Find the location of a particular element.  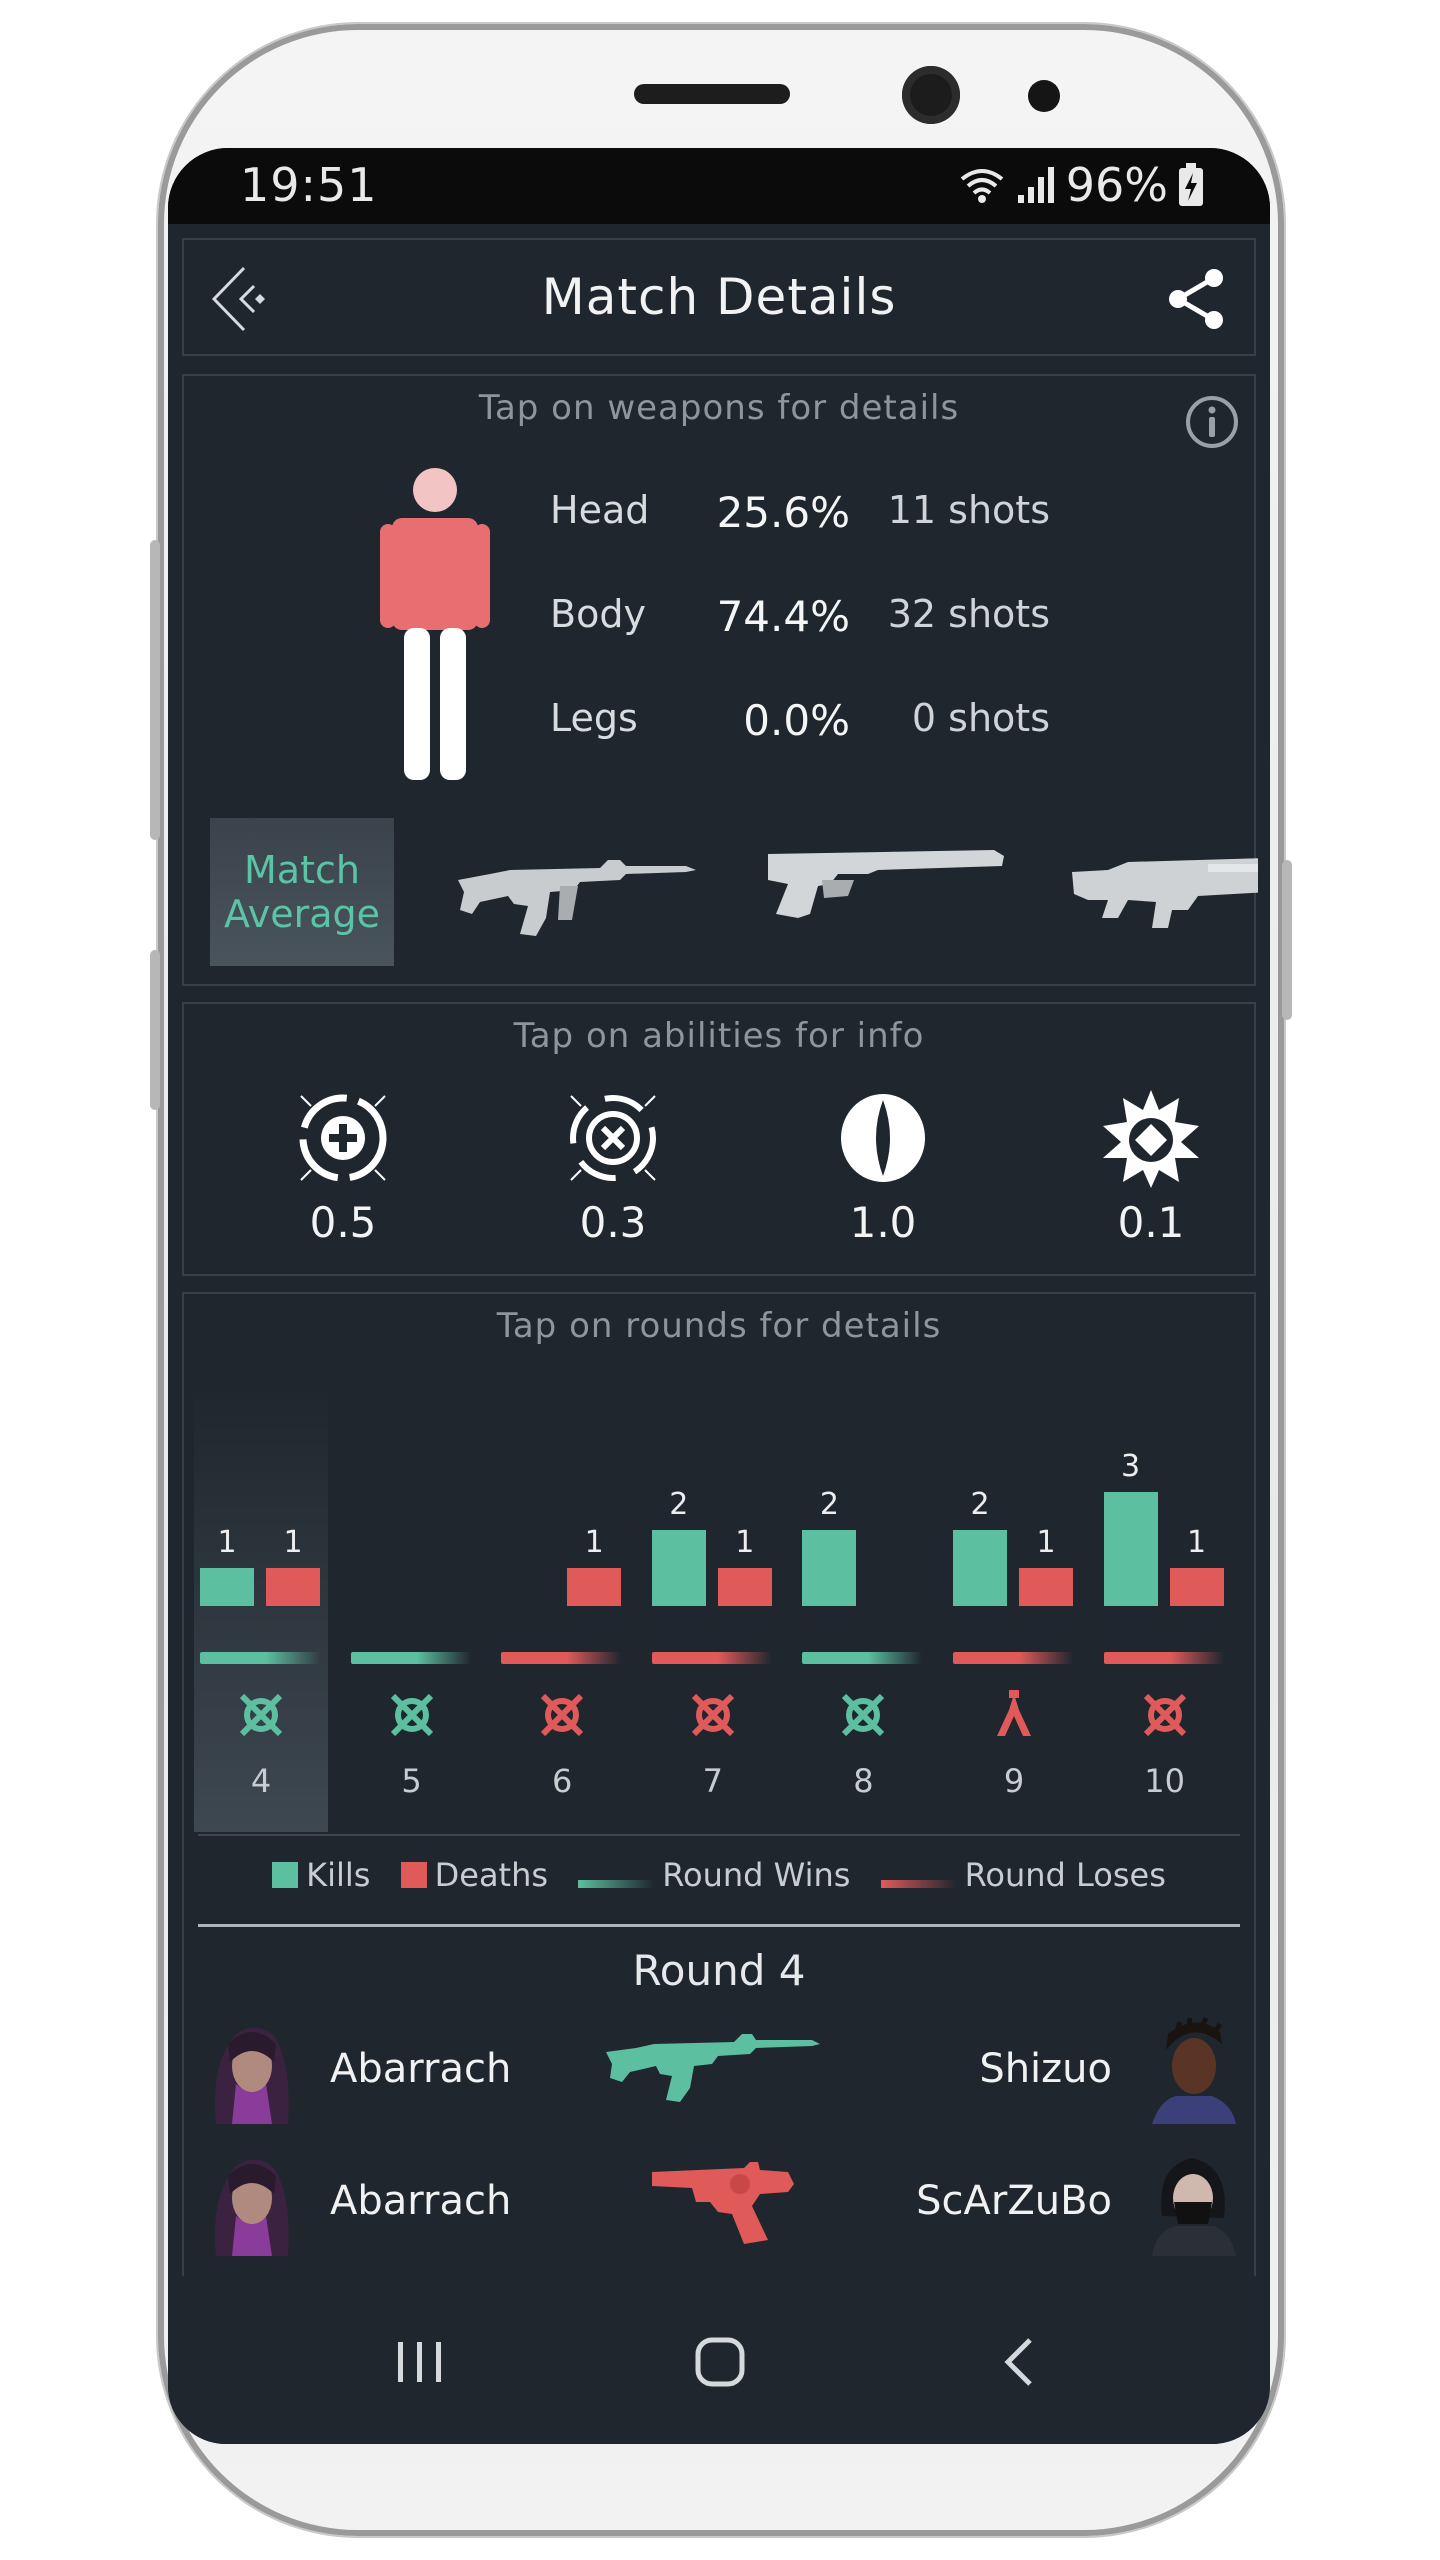

round-number: 8 is located at coordinates (863, 1781).